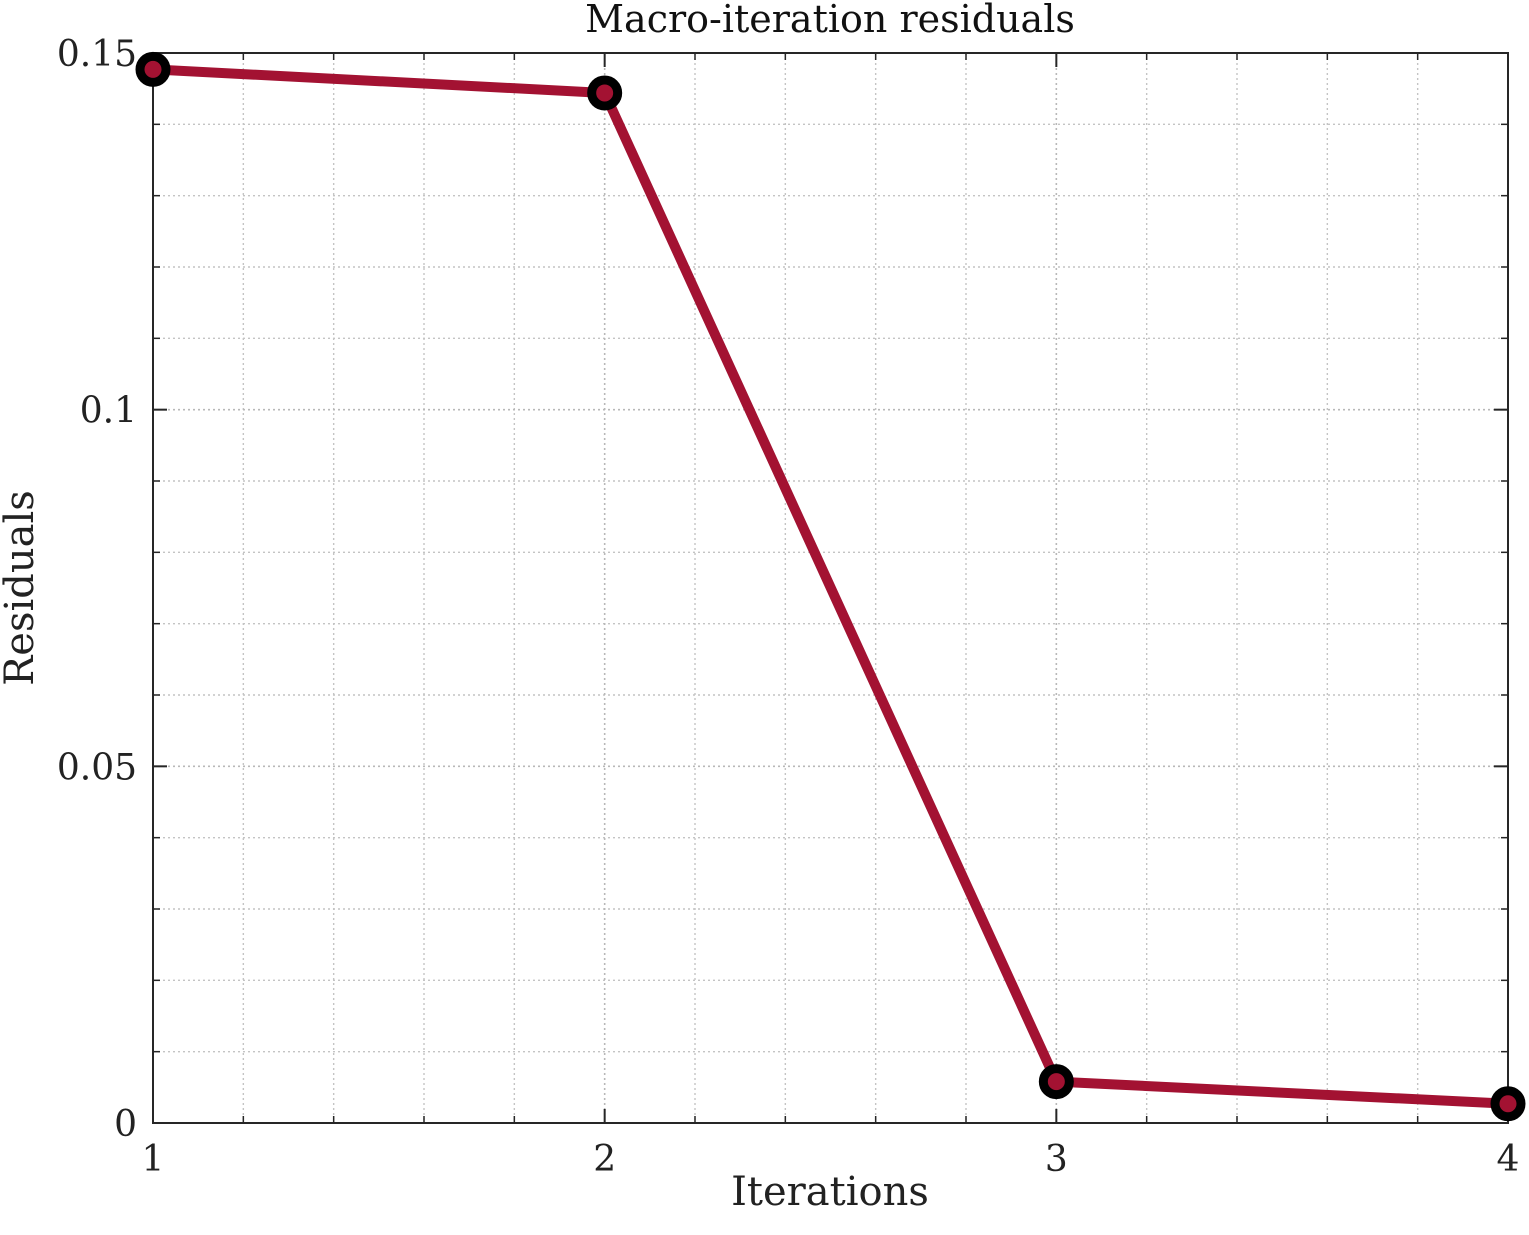 The image size is (1529, 1235). I want to click on x-tick-label: 1, so click(153, 1159).